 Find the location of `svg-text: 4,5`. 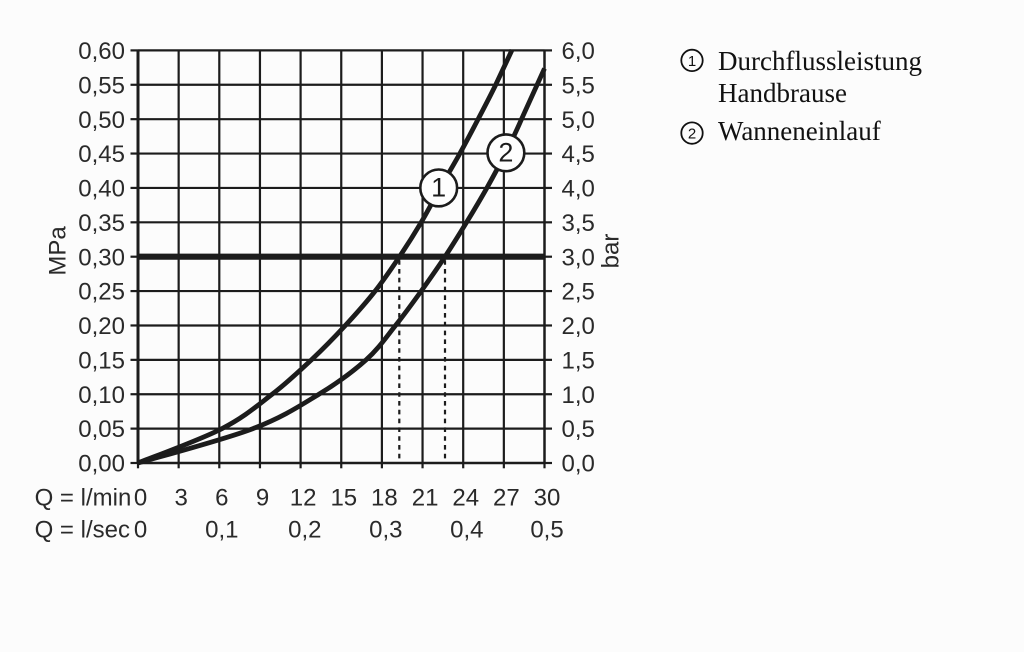

svg-text: 4,5 is located at coordinates (578, 154).